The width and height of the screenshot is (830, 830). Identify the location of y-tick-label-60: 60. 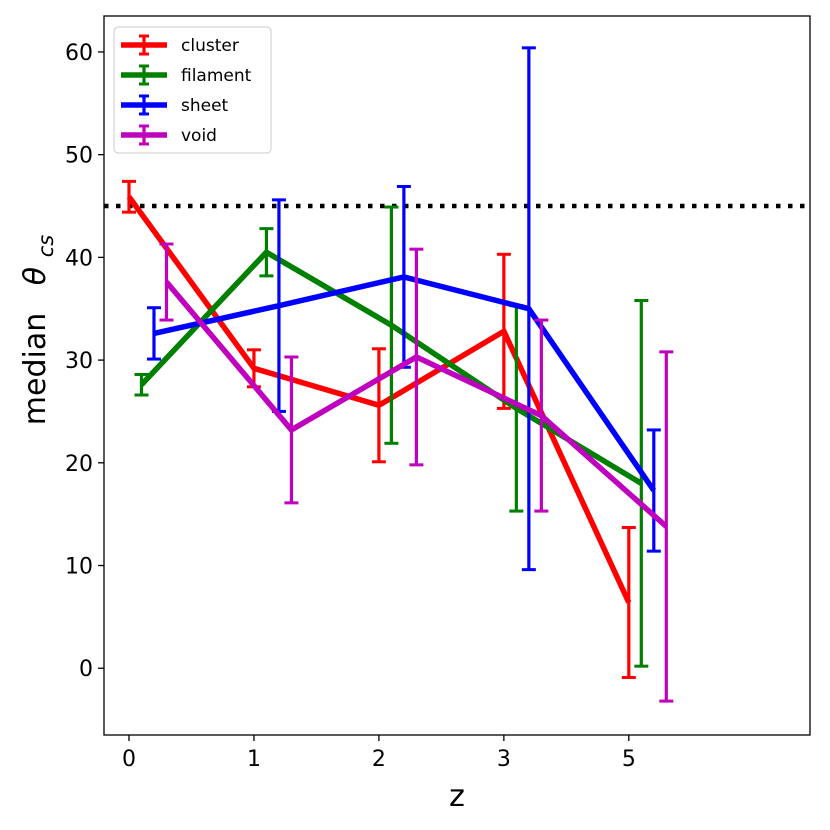
(79, 53).